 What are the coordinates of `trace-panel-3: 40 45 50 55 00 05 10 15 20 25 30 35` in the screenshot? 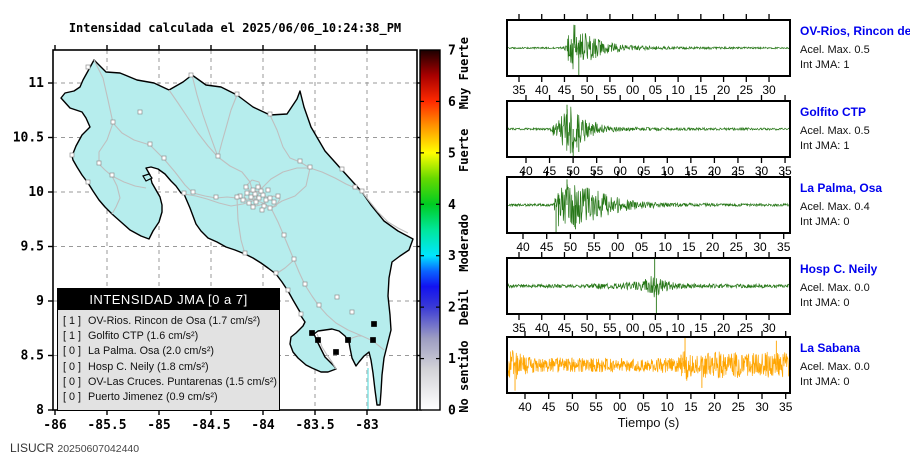 It's located at (648, 212).